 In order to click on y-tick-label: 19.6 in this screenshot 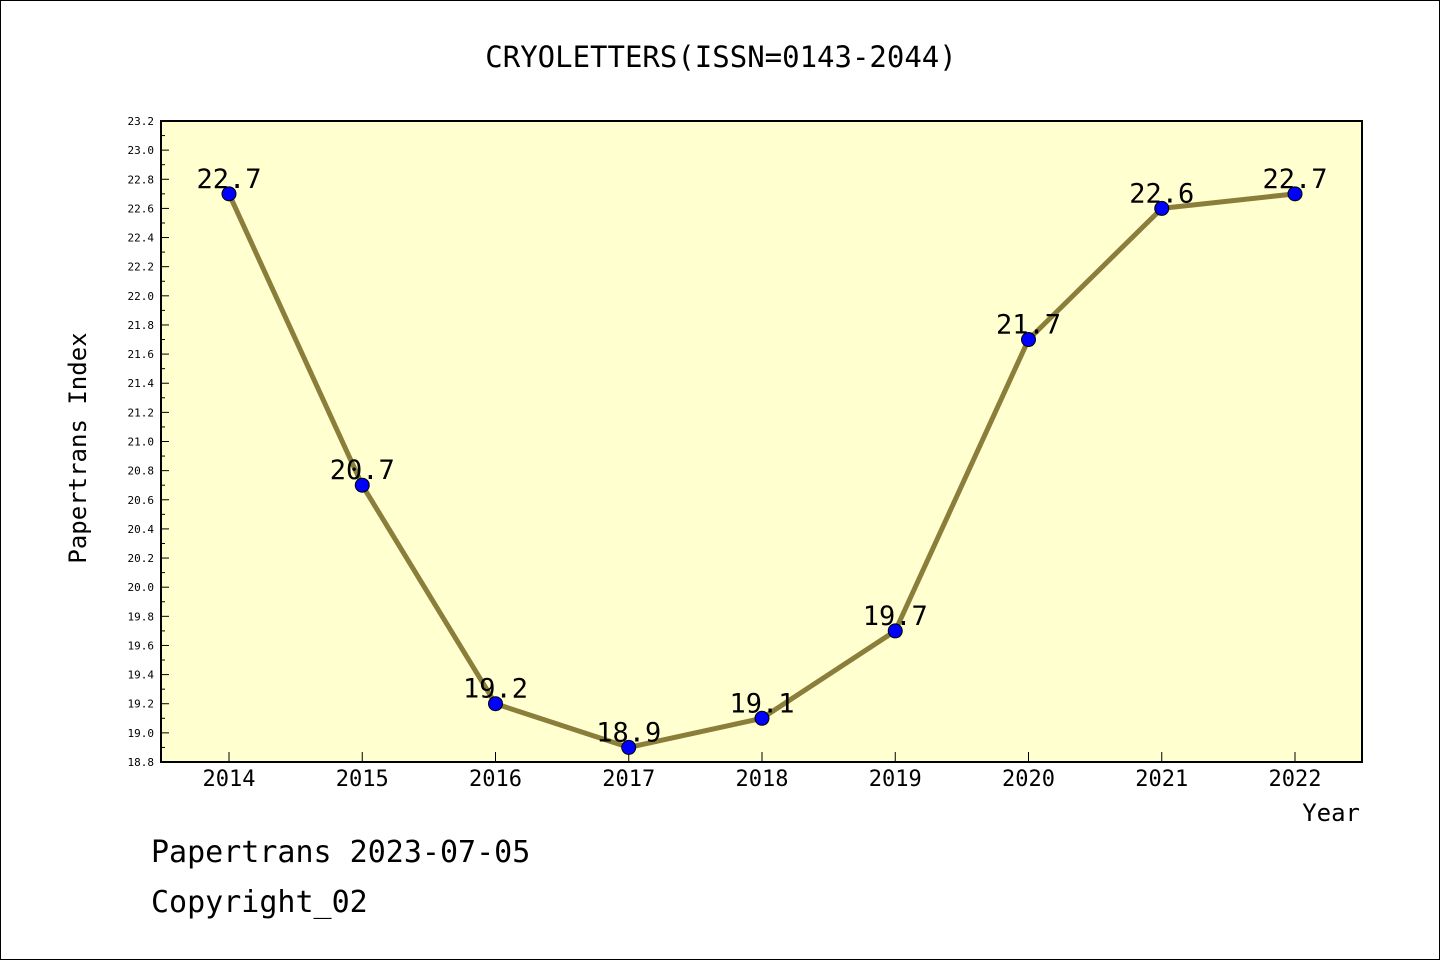, I will do `click(141, 645)`.